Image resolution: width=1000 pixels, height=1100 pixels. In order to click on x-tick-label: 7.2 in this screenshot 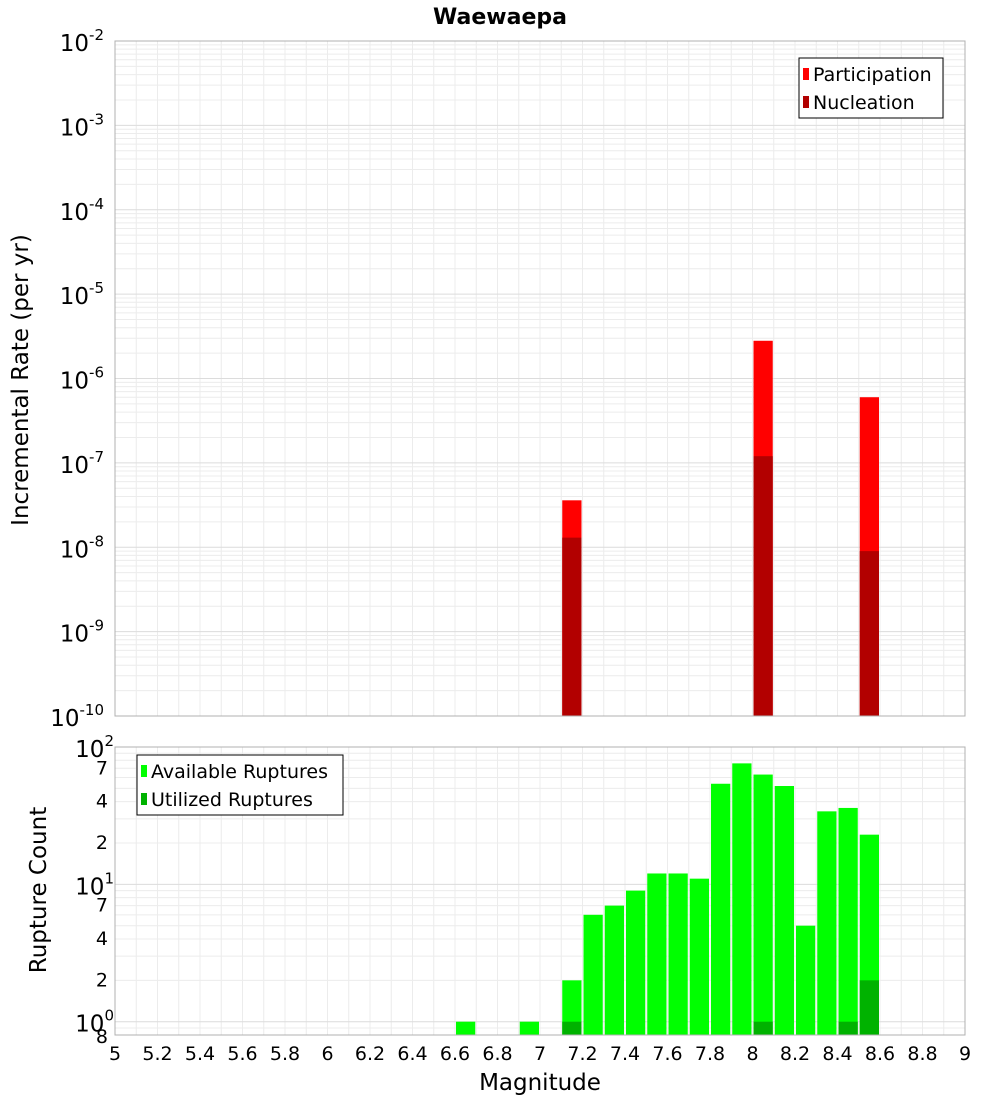, I will do `click(582, 1054)`.